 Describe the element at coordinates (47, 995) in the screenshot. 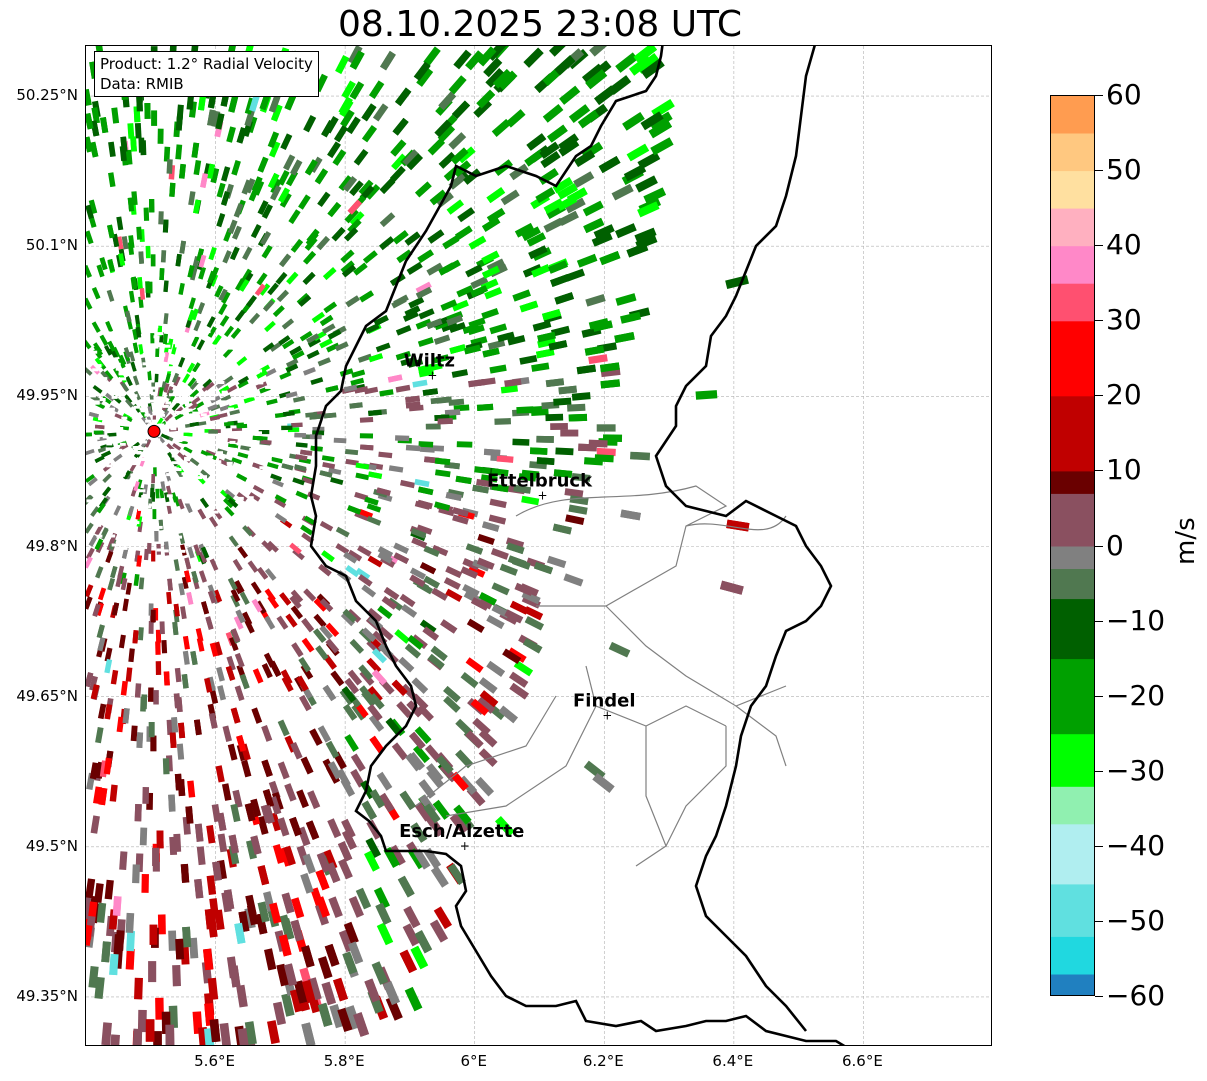

I see `lat-tick-label: 49.35°N` at that location.